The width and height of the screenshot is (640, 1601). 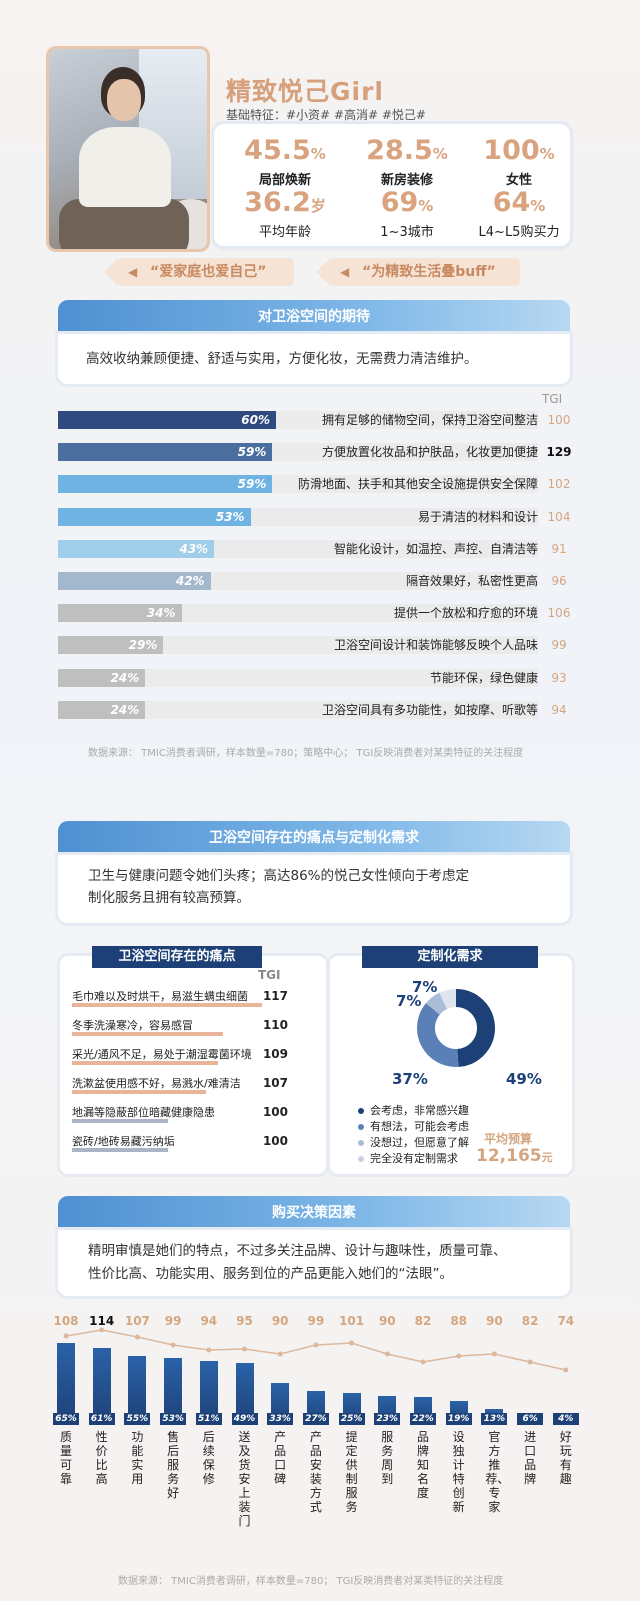 What do you see at coordinates (519, 152) in the screenshot?
I see `stat-value: 100%` at bounding box center [519, 152].